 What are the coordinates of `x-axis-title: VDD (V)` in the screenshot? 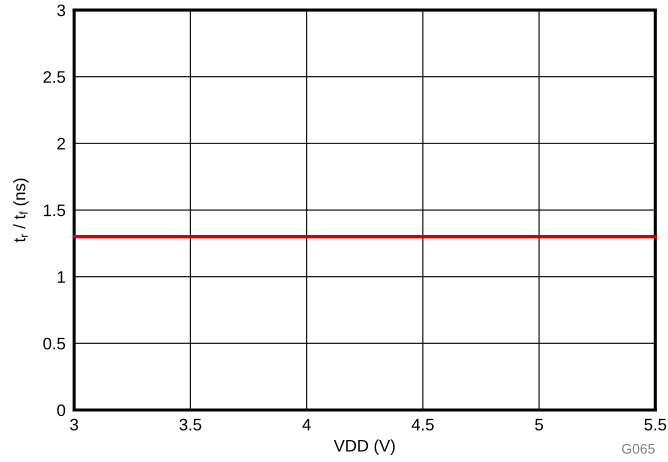 It's located at (364, 447).